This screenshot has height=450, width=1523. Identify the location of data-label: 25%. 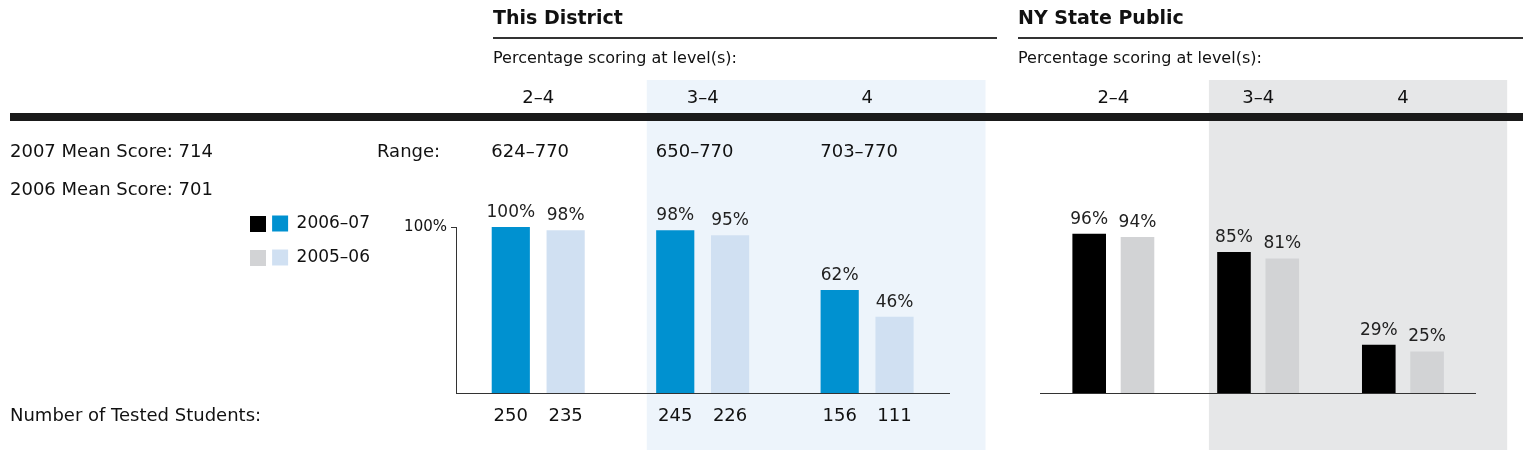
(1427, 335).